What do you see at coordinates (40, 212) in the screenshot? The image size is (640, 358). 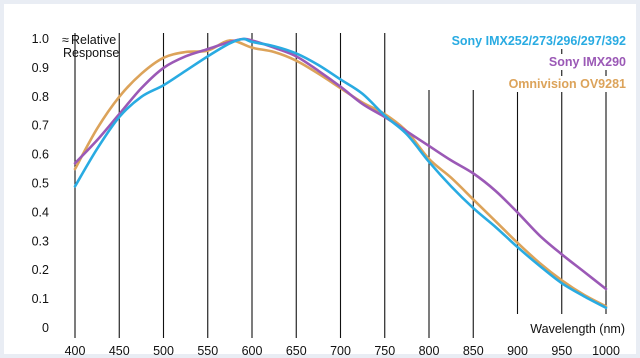 I see `y-tick-label: 0.4` at bounding box center [40, 212].